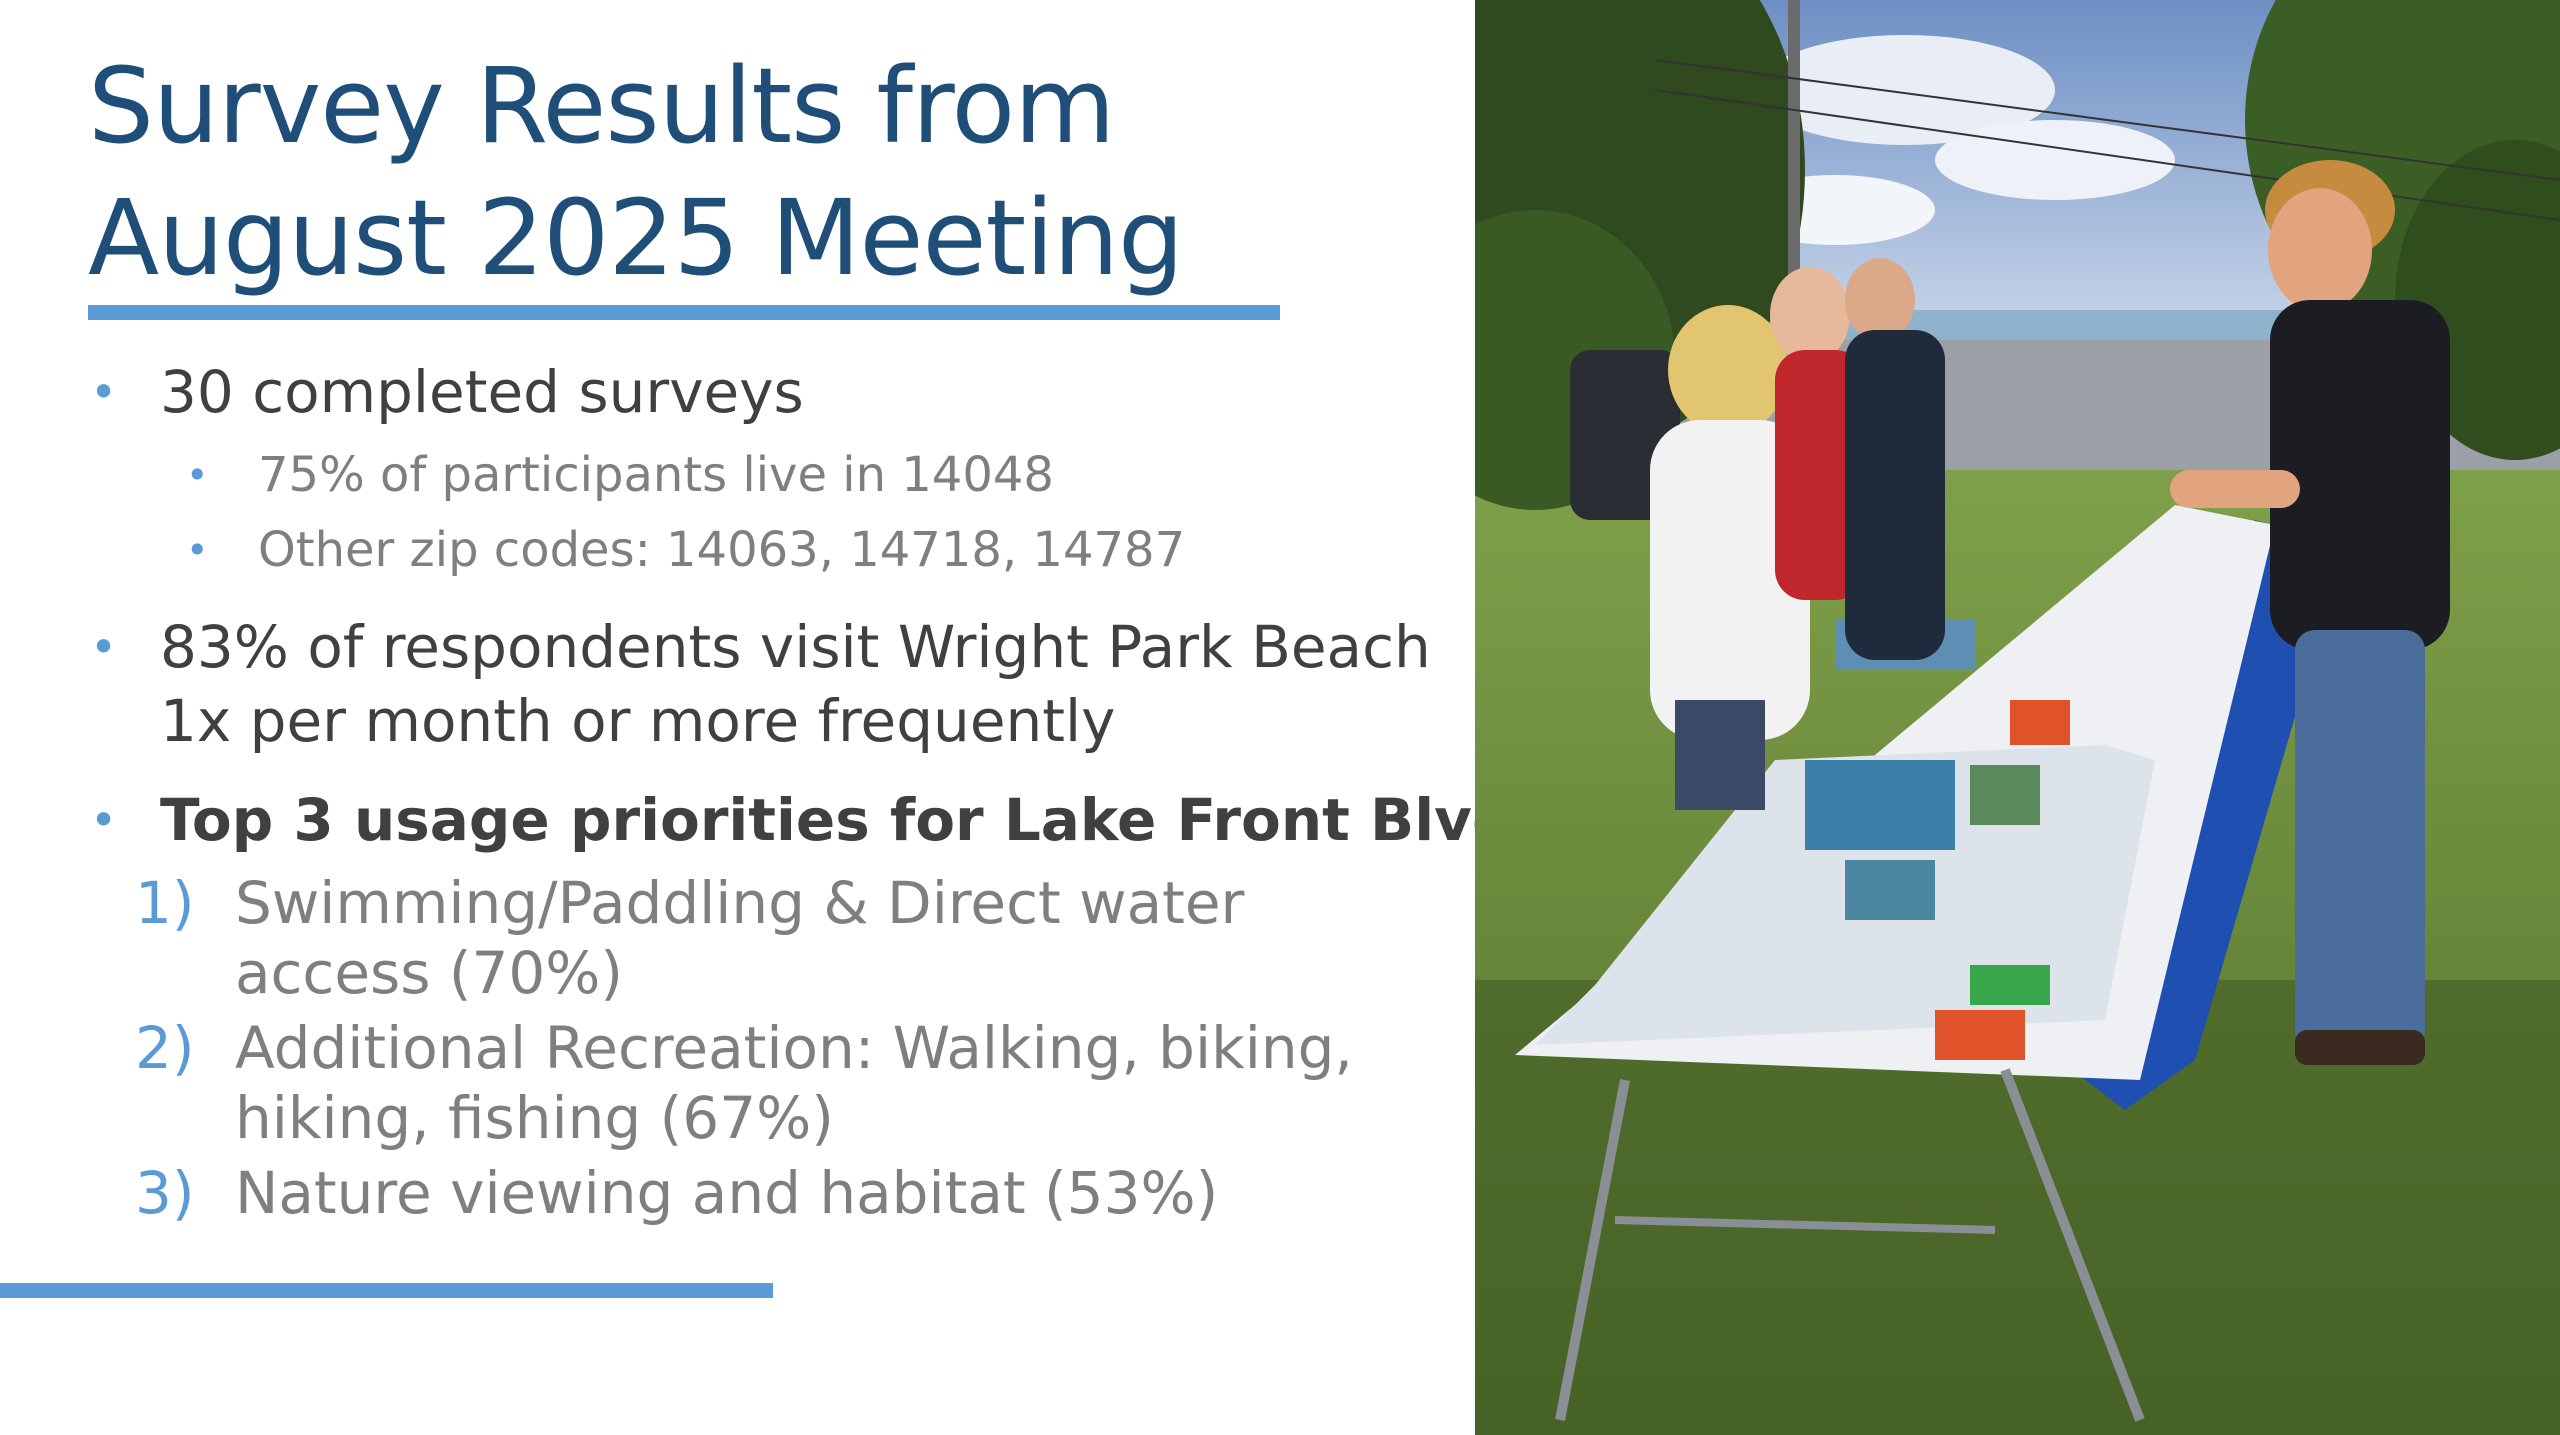 This screenshot has width=2560, height=1435. What do you see at coordinates (636, 238) in the screenshot?
I see `title-line-2: August 2025 Meeting` at bounding box center [636, 238].